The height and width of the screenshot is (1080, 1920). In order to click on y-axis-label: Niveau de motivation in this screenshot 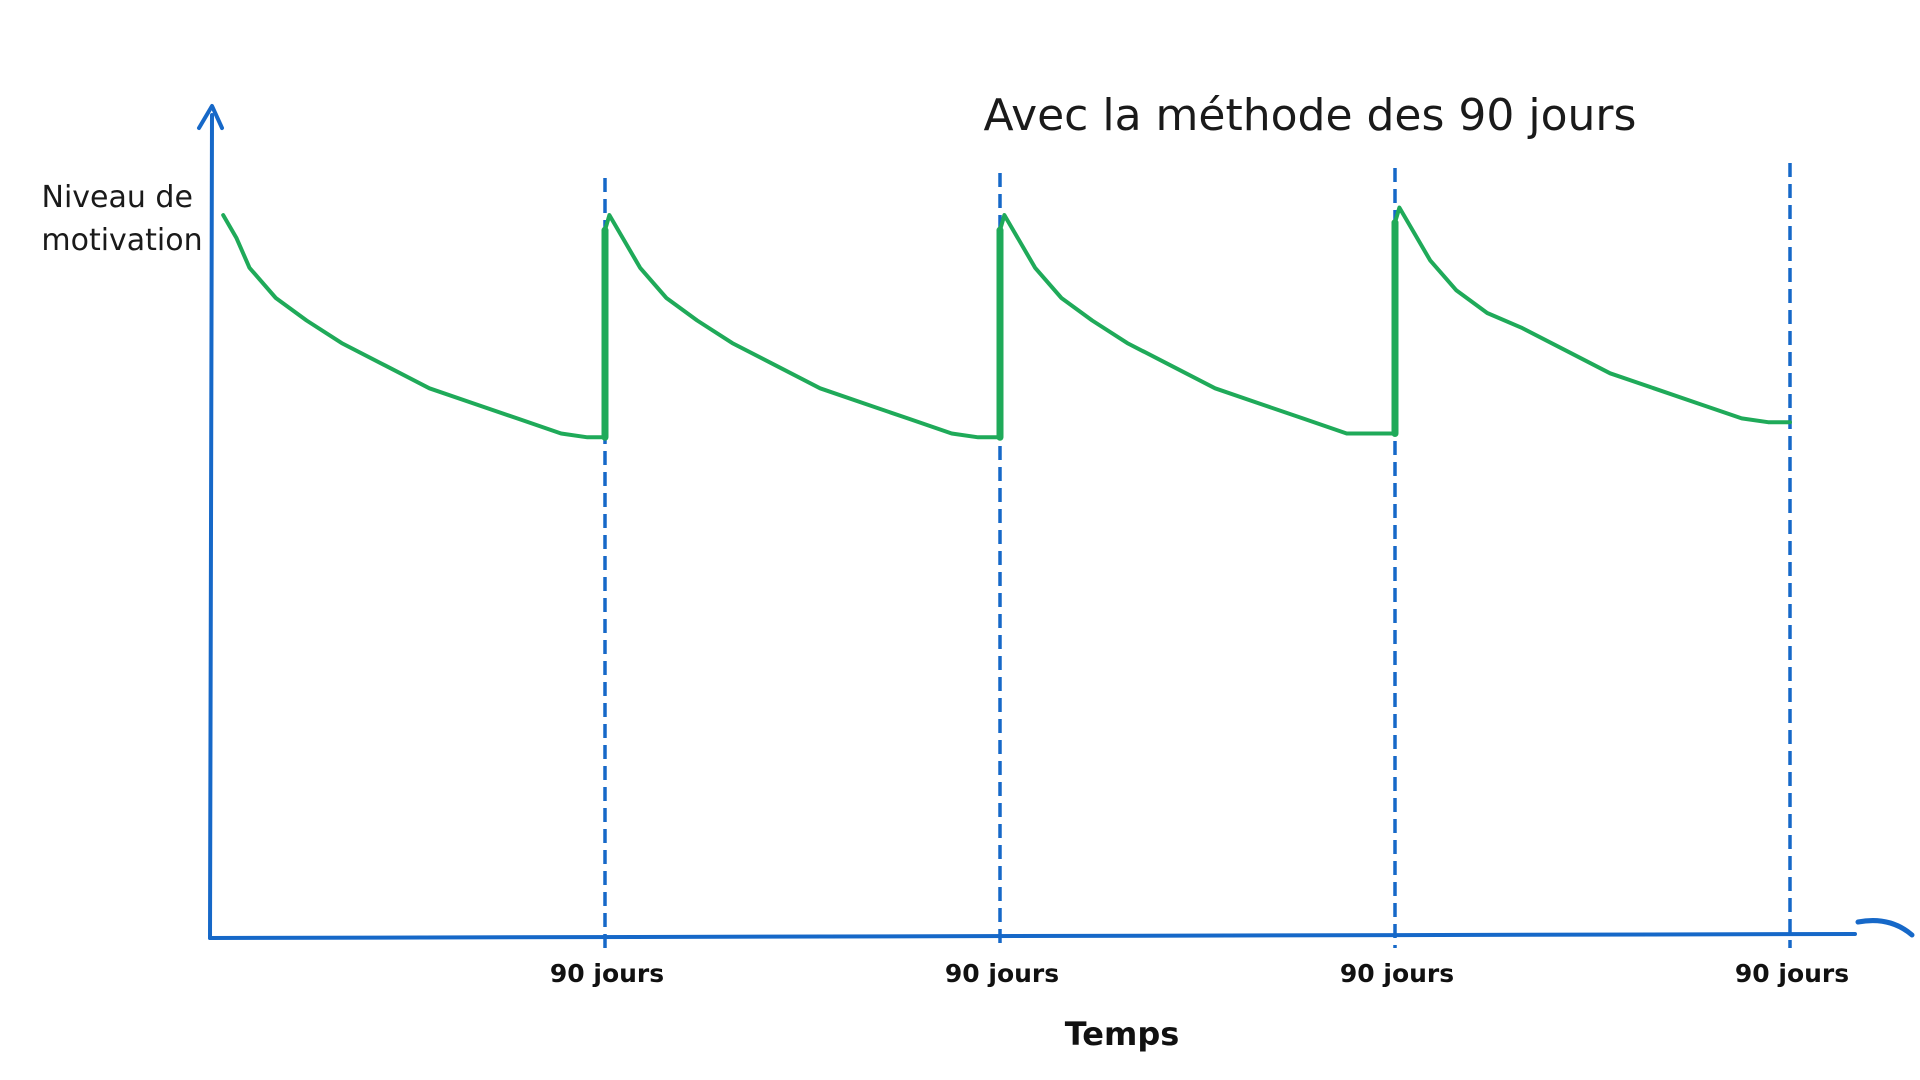, I will do `click(121, 219)`.